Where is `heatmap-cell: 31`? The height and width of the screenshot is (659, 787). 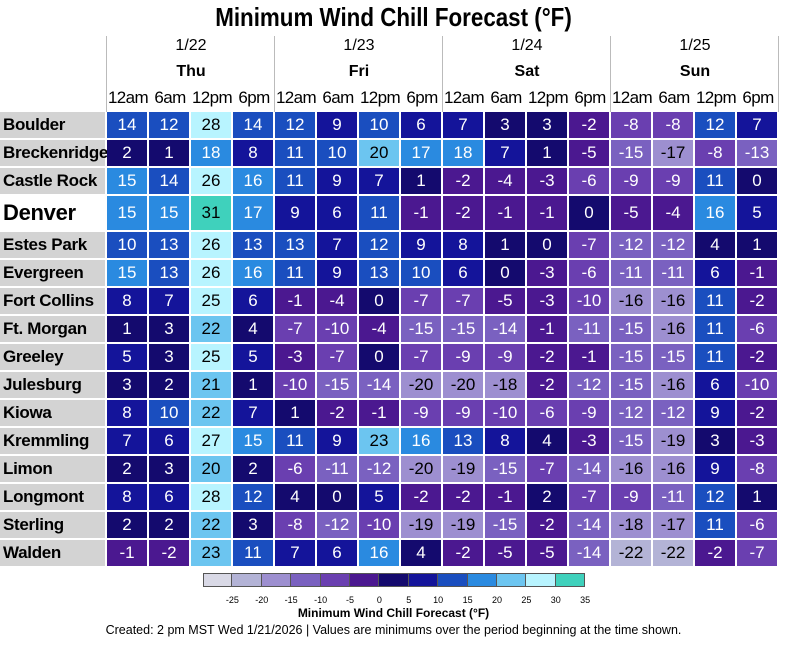
heatmap-cell: 31 is located at coordinates (211, 213).